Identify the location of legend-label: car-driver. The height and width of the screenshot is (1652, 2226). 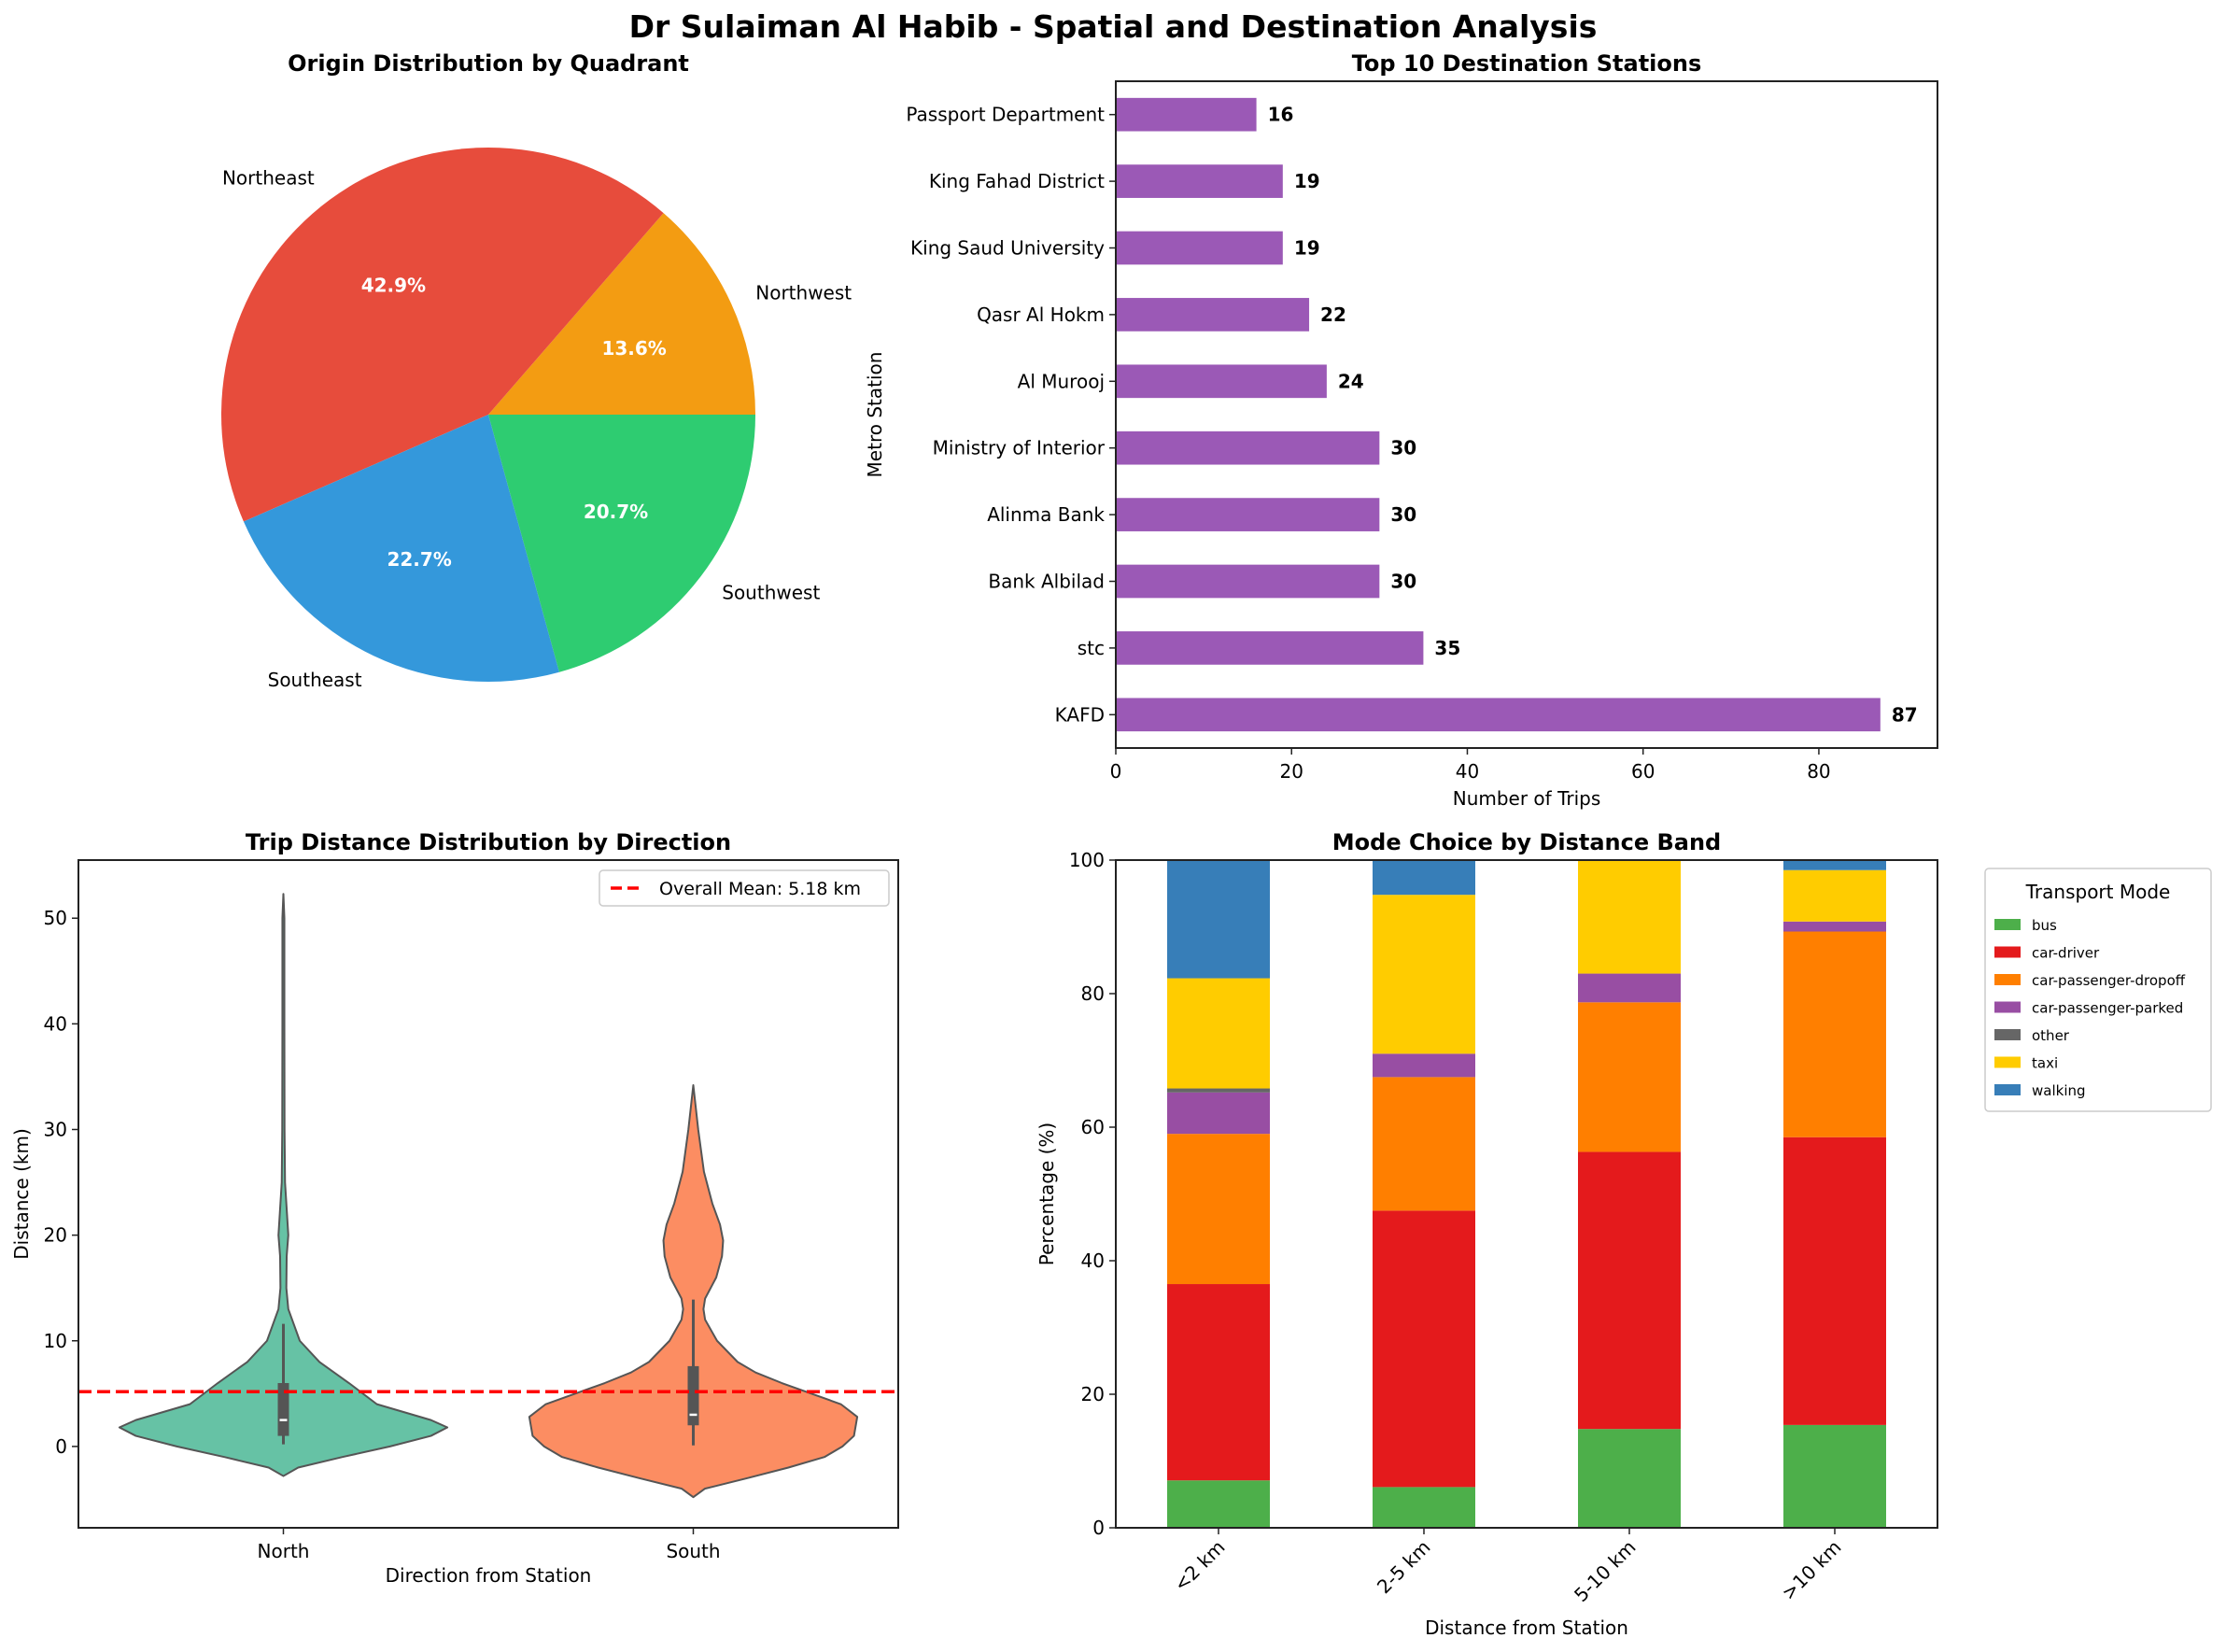
(2066, 953).